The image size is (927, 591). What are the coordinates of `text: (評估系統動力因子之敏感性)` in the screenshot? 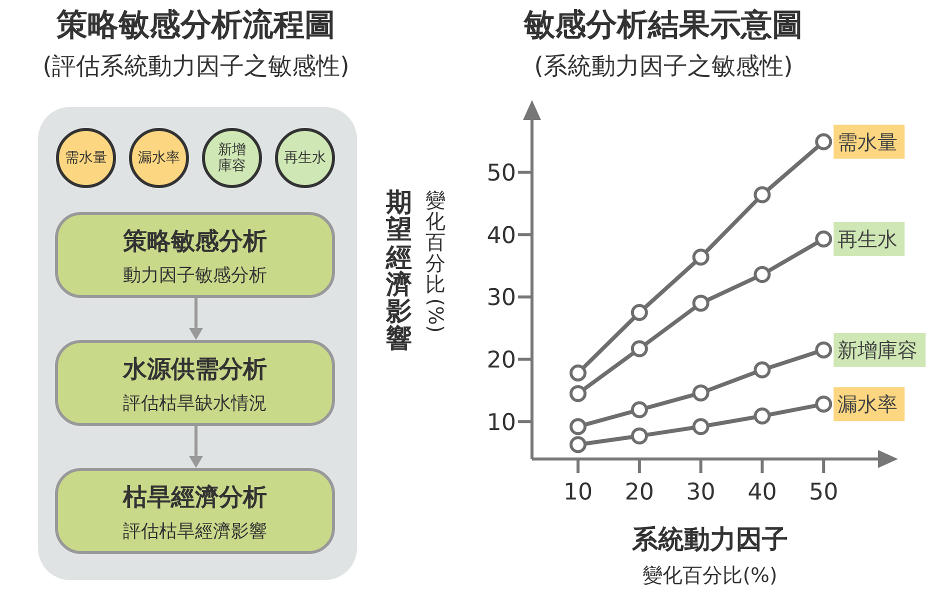 It's located at (196, 66).